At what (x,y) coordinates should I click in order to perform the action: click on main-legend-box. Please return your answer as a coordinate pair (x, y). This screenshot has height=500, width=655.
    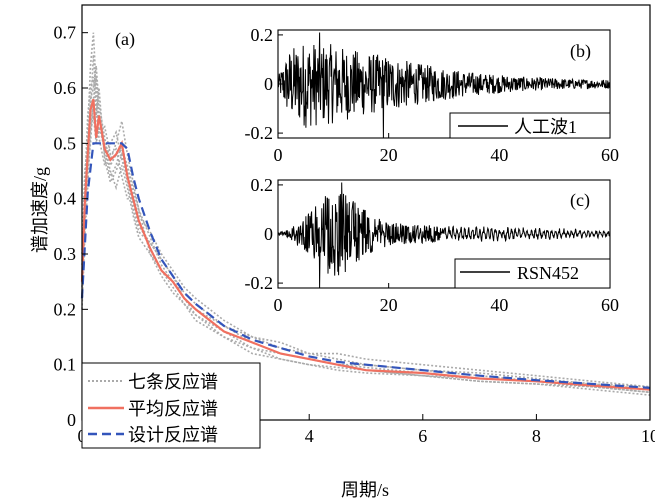
    Looking at the image, I should click on (171, 405).